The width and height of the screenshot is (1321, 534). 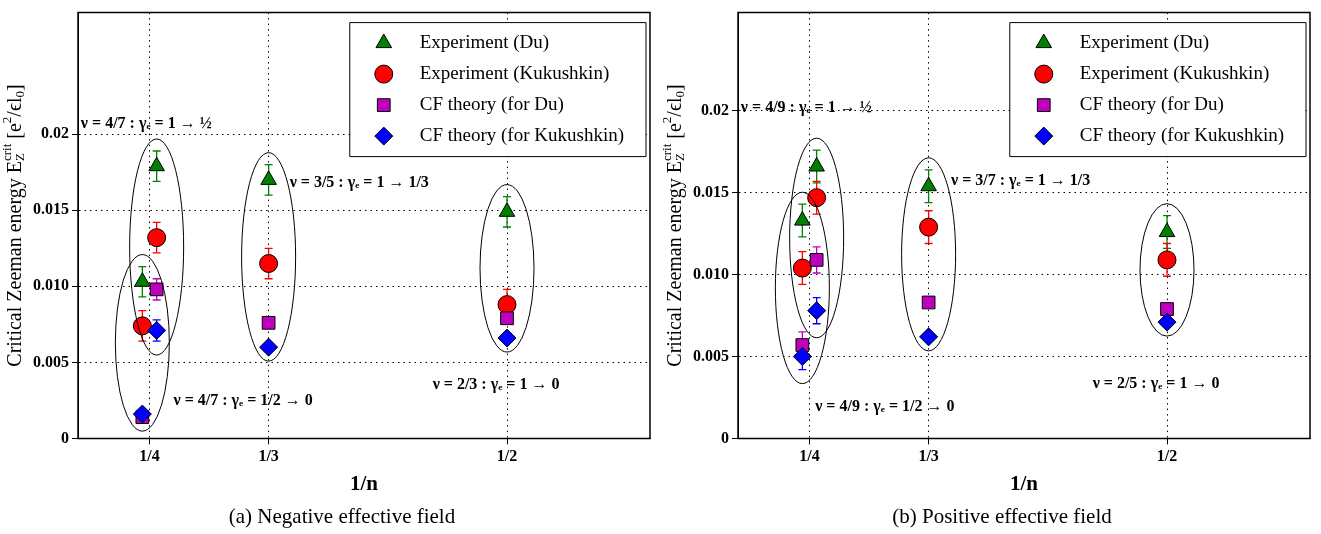 I want to click on annotation: ν = 3/7 : γₑ = 1 → 1/3, so click(x=1020, y=180).